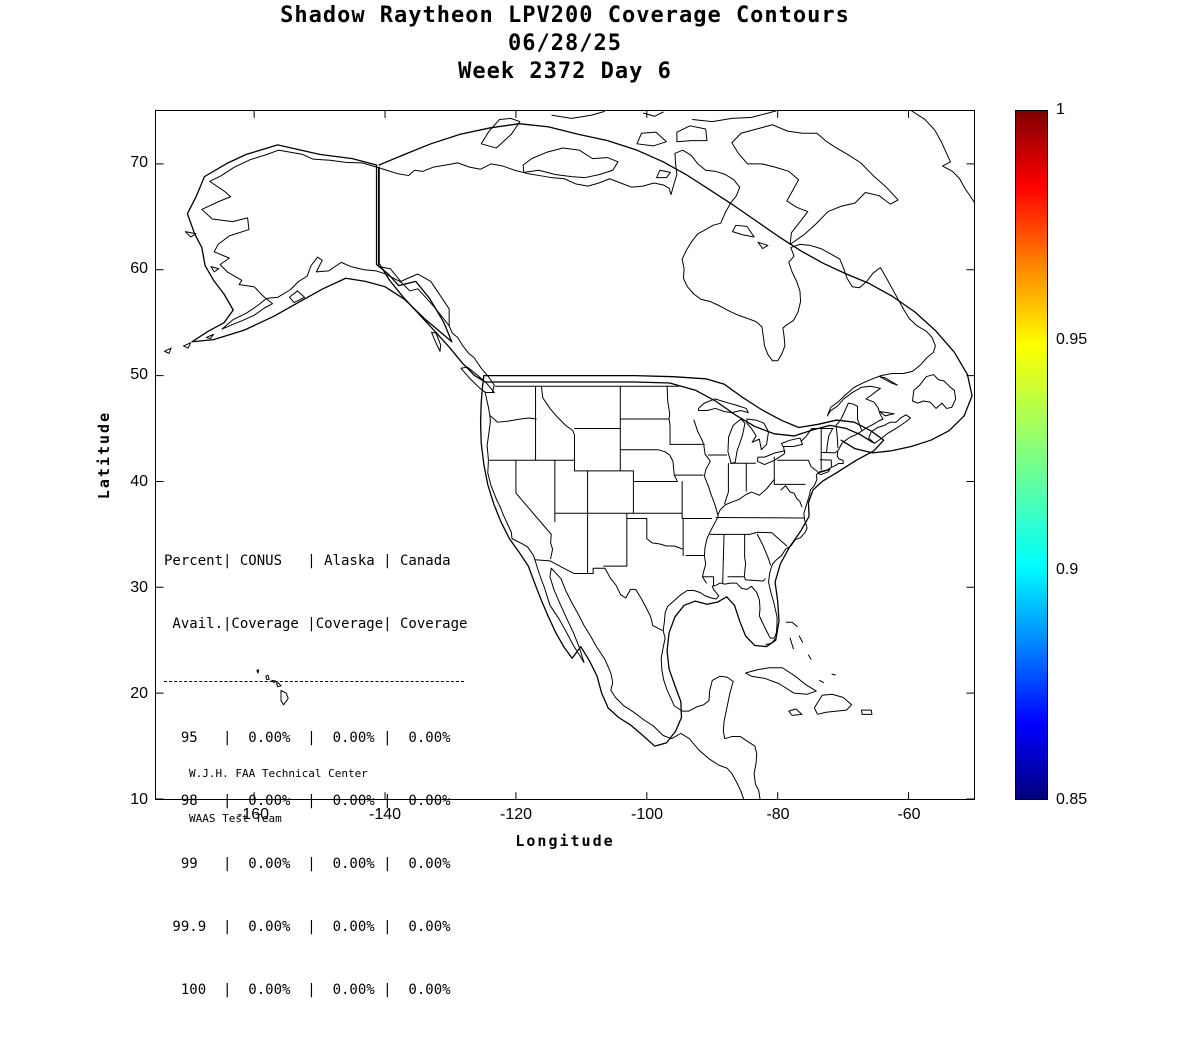  I want to click on x-tick-label: -80, so click(778, 814).